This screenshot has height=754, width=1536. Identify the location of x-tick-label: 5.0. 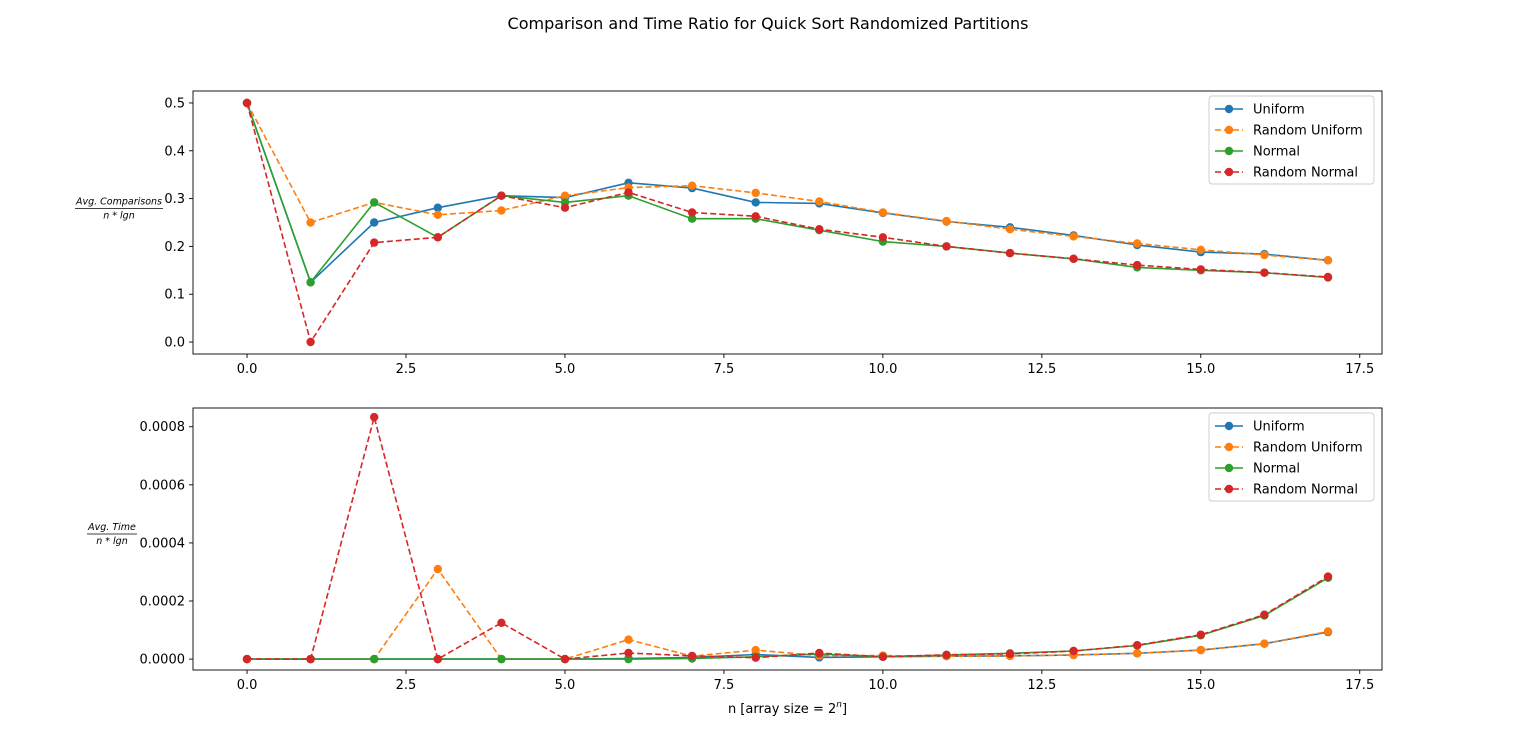
(565, 685).